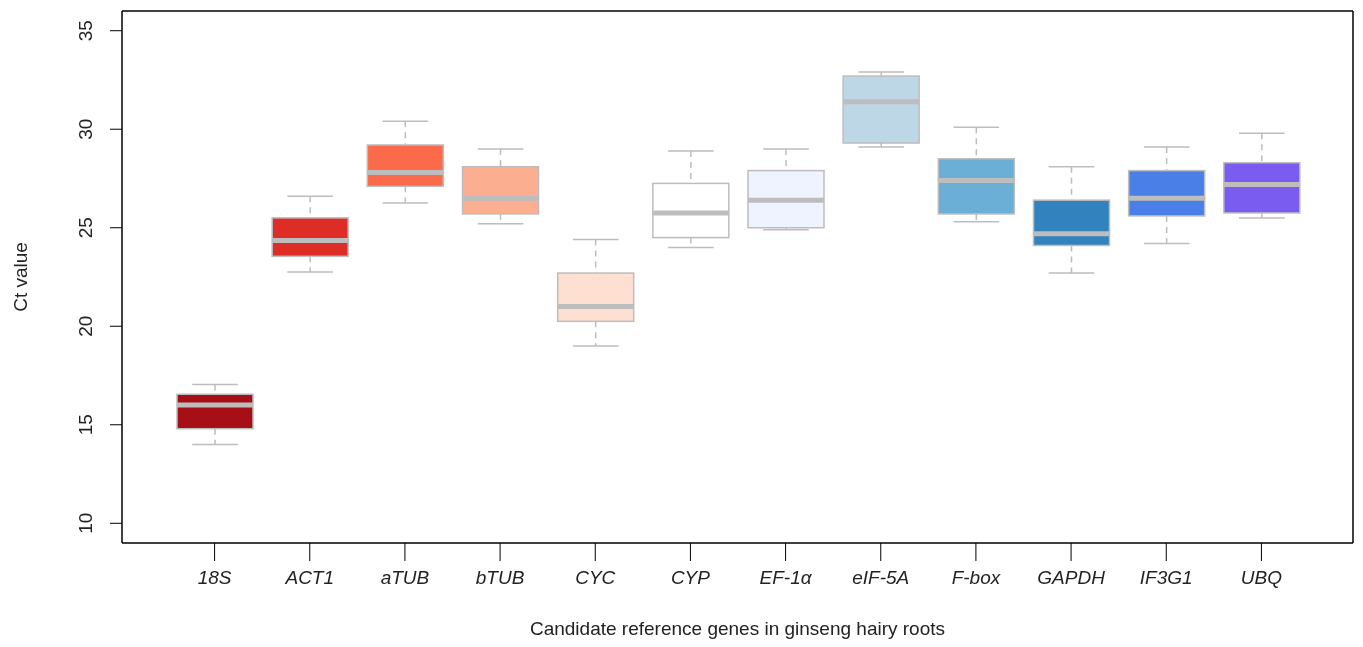  I want to click on x-tick-label: CYC, so click(595, 578).